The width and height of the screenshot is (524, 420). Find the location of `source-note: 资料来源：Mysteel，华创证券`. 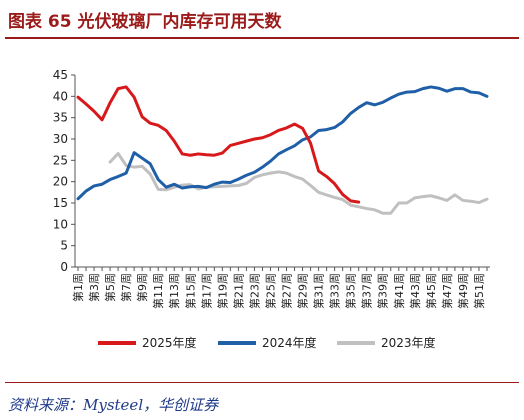

source-note: 资料来源：Mysteel，华创证券 is located at coordinates (113, 405).